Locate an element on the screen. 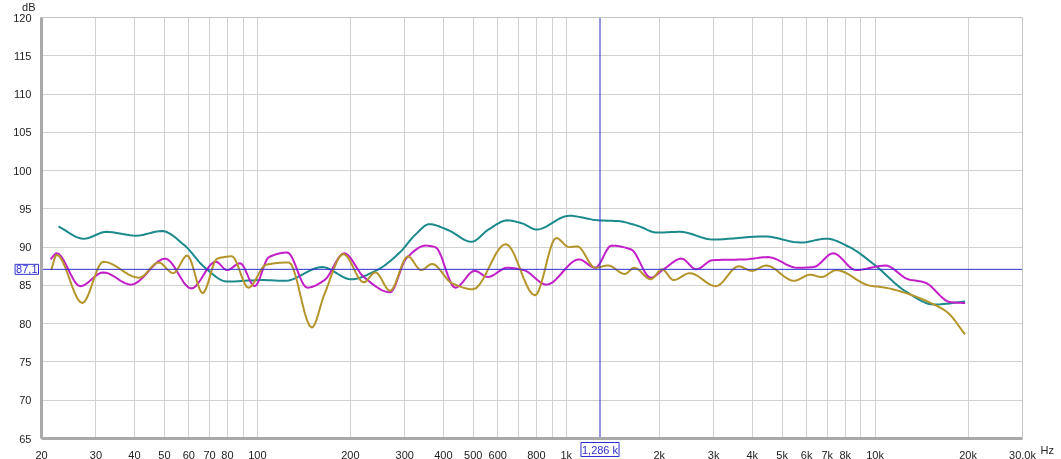 Image resolution: width=1061 pixels, height=459 pixels. x-tick-label: 30,0k is located at coordinates (1023, 453).